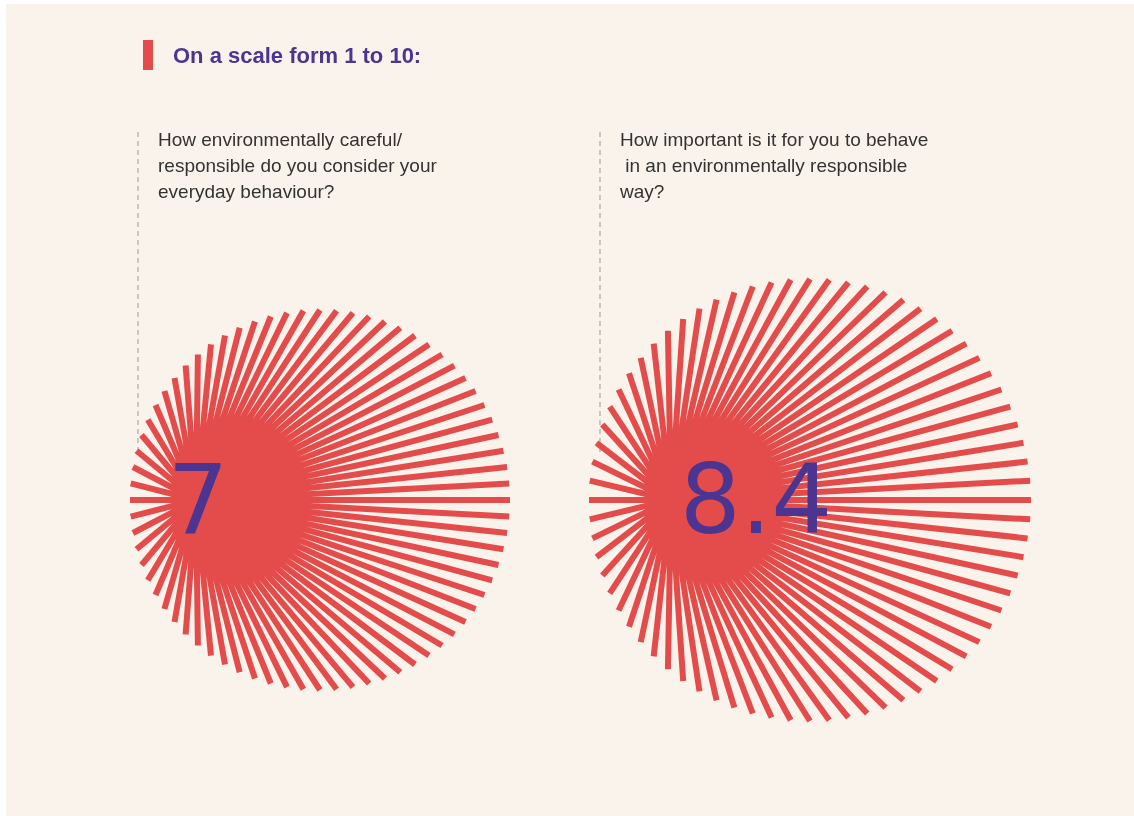 Image resolution: width=1134 pixels, height=816 pixels. I want to click on text: How important is it for you to behave in an environmentally responsible way?, so click(774, 165).